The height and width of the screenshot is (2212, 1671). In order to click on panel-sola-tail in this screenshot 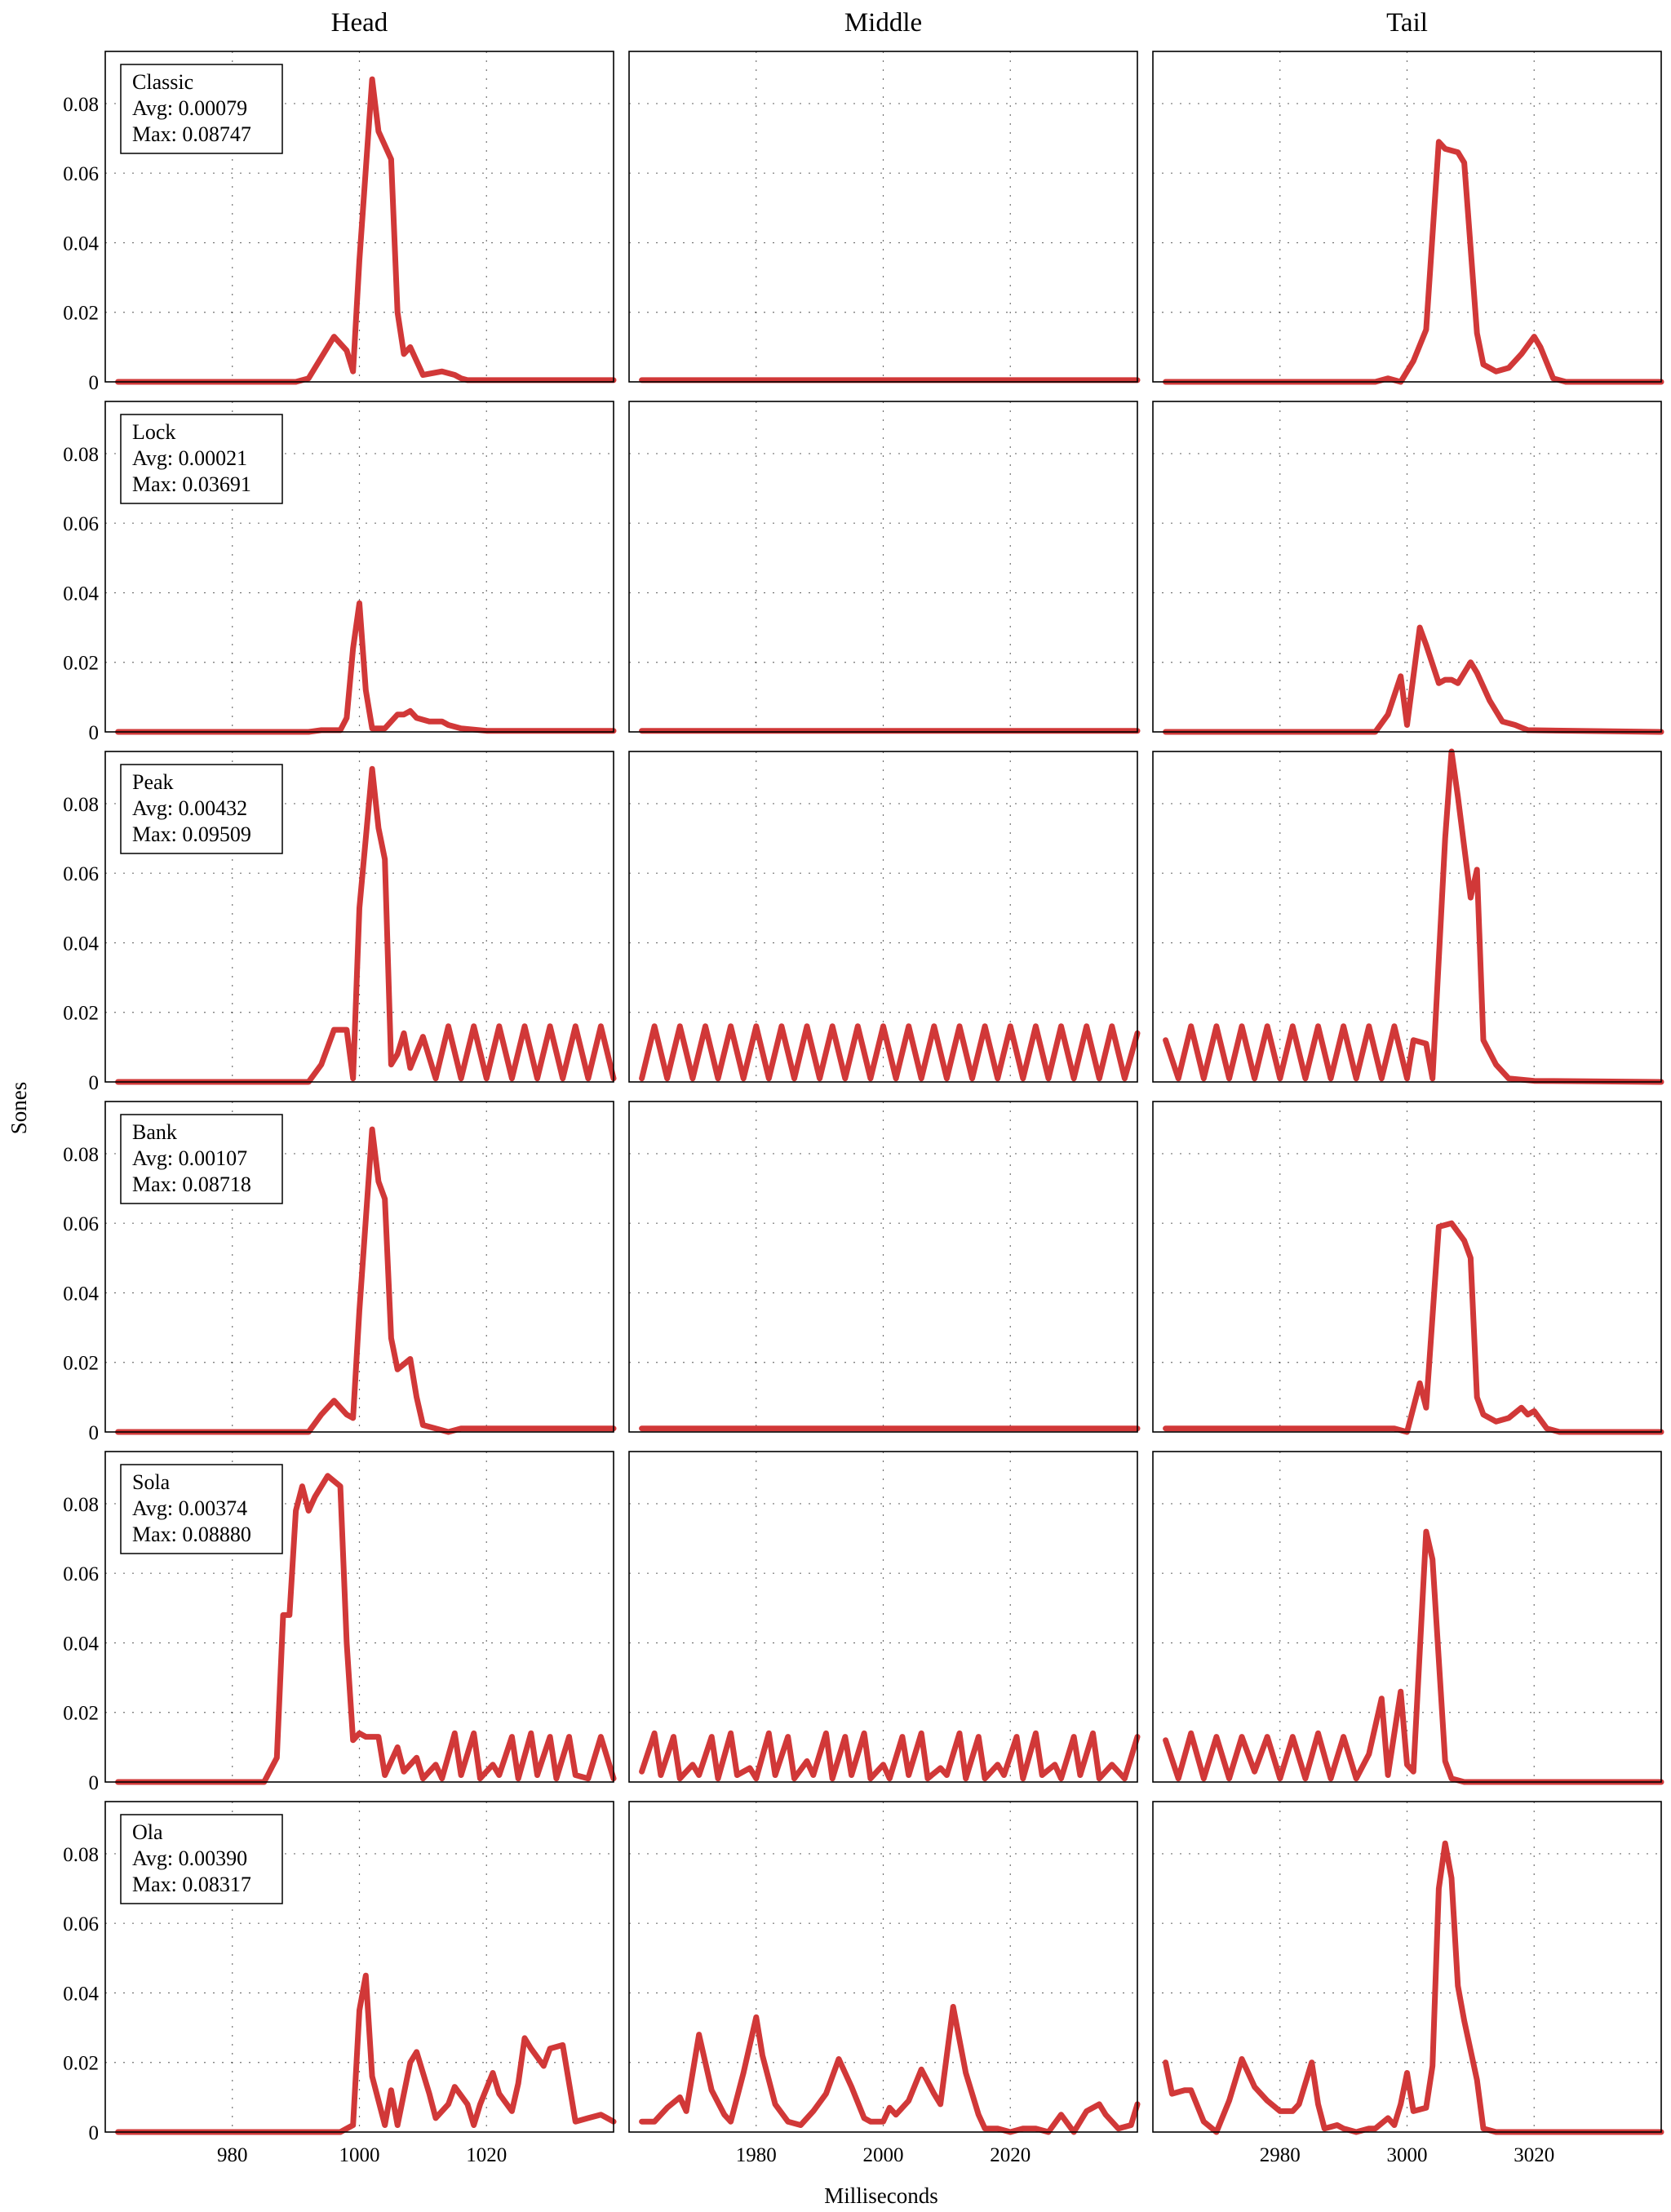, I will do `click(1408, 1618)`.